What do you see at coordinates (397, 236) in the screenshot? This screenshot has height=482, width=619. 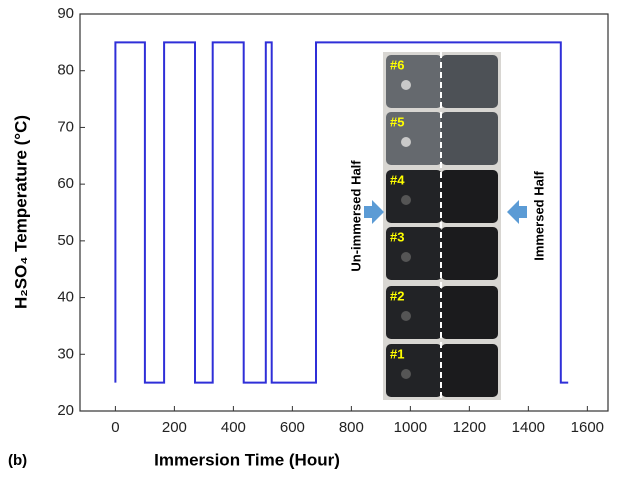 I see `sample-label: #3` at bounding box center [397, 236].